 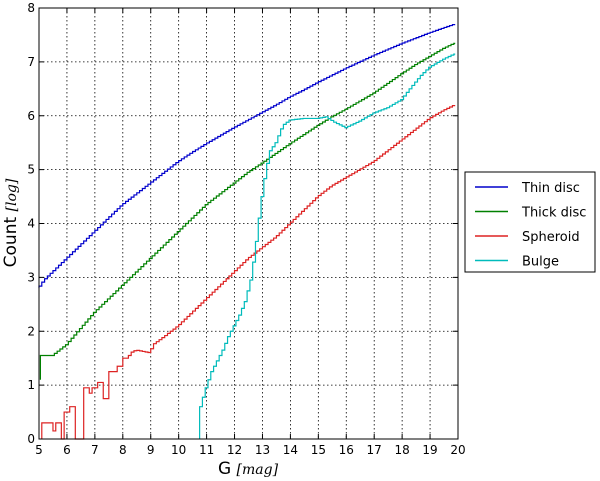 What do you see at coordinates (31, 116) in the screenshot?
I see `y-tick-label: 6` at bounding box center [31, 116].